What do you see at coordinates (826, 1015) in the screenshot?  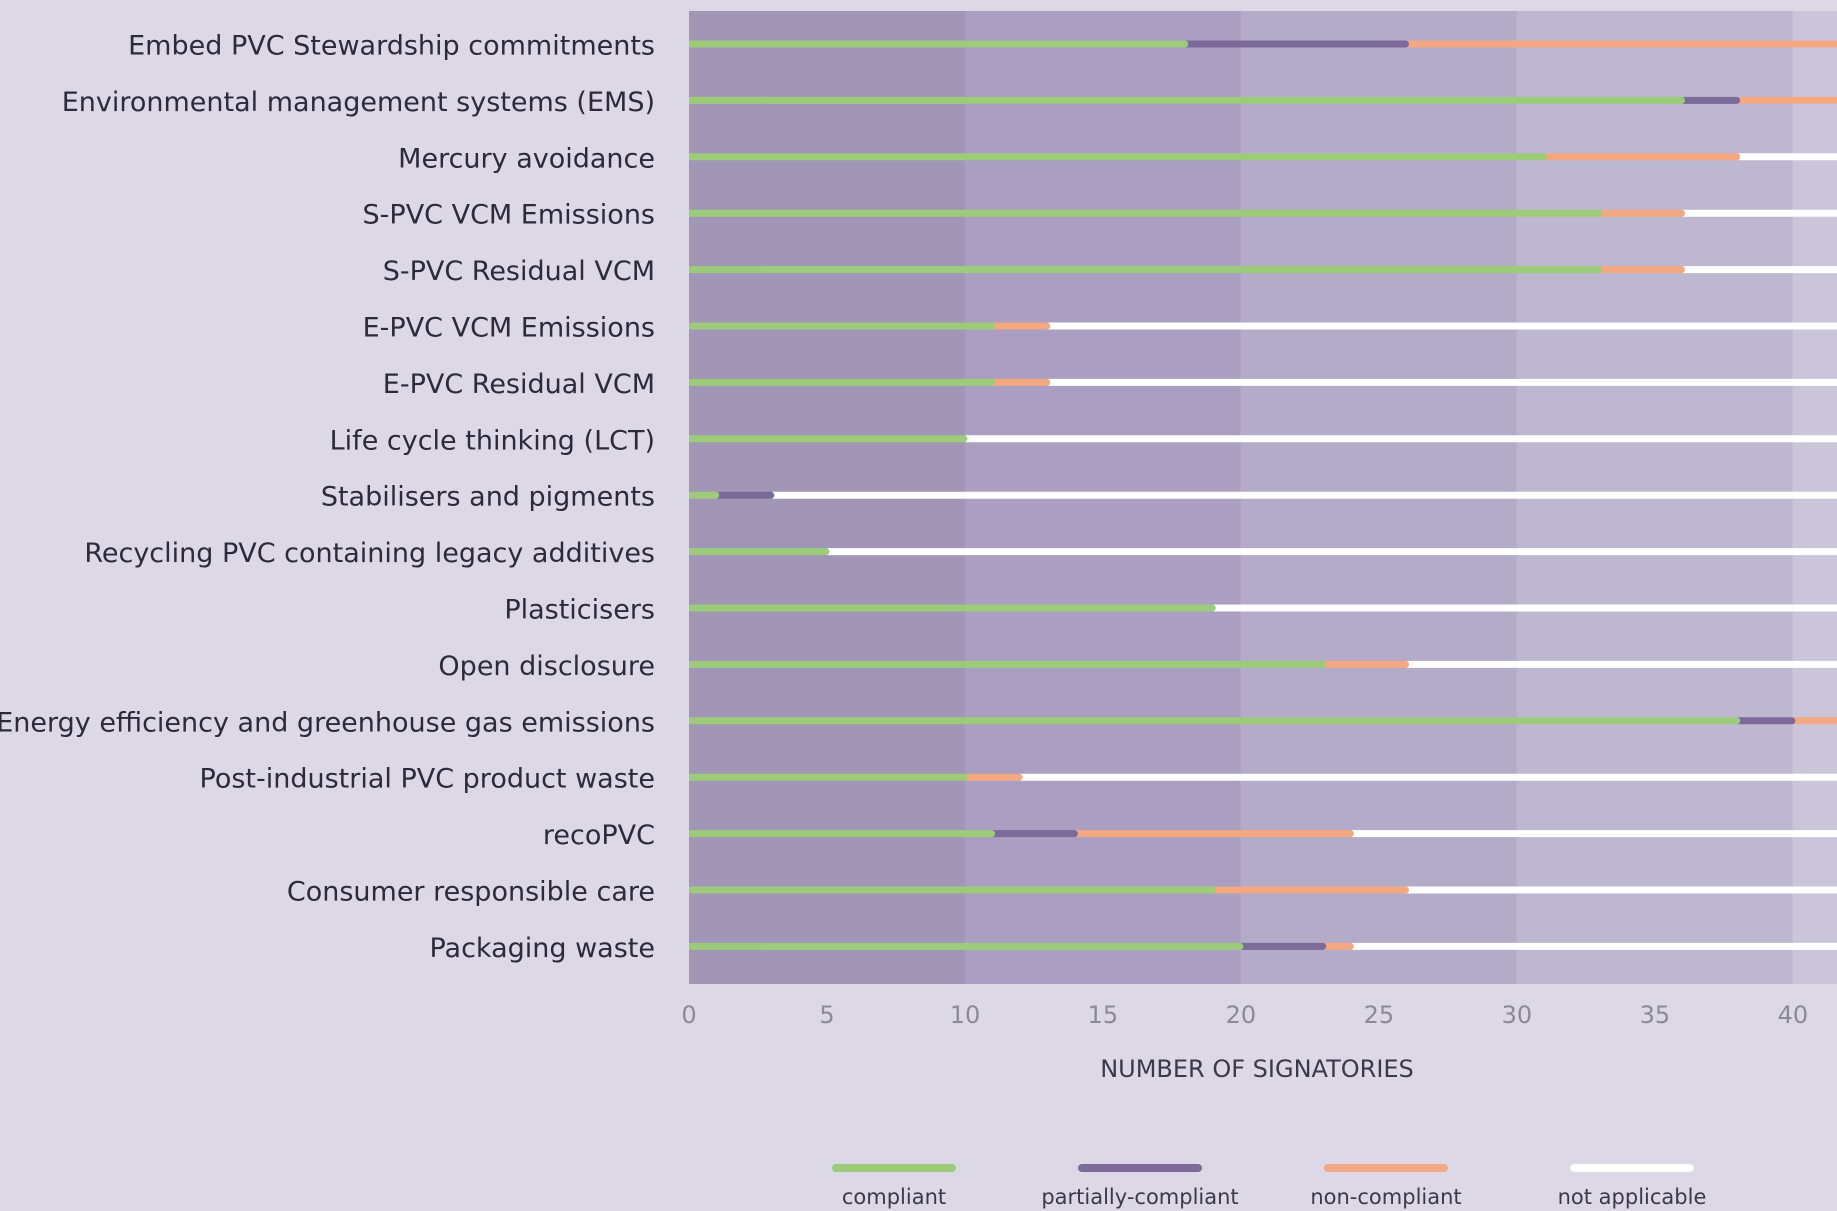 I see `x-tick-label: 5` at bounding box center [826, 1015].